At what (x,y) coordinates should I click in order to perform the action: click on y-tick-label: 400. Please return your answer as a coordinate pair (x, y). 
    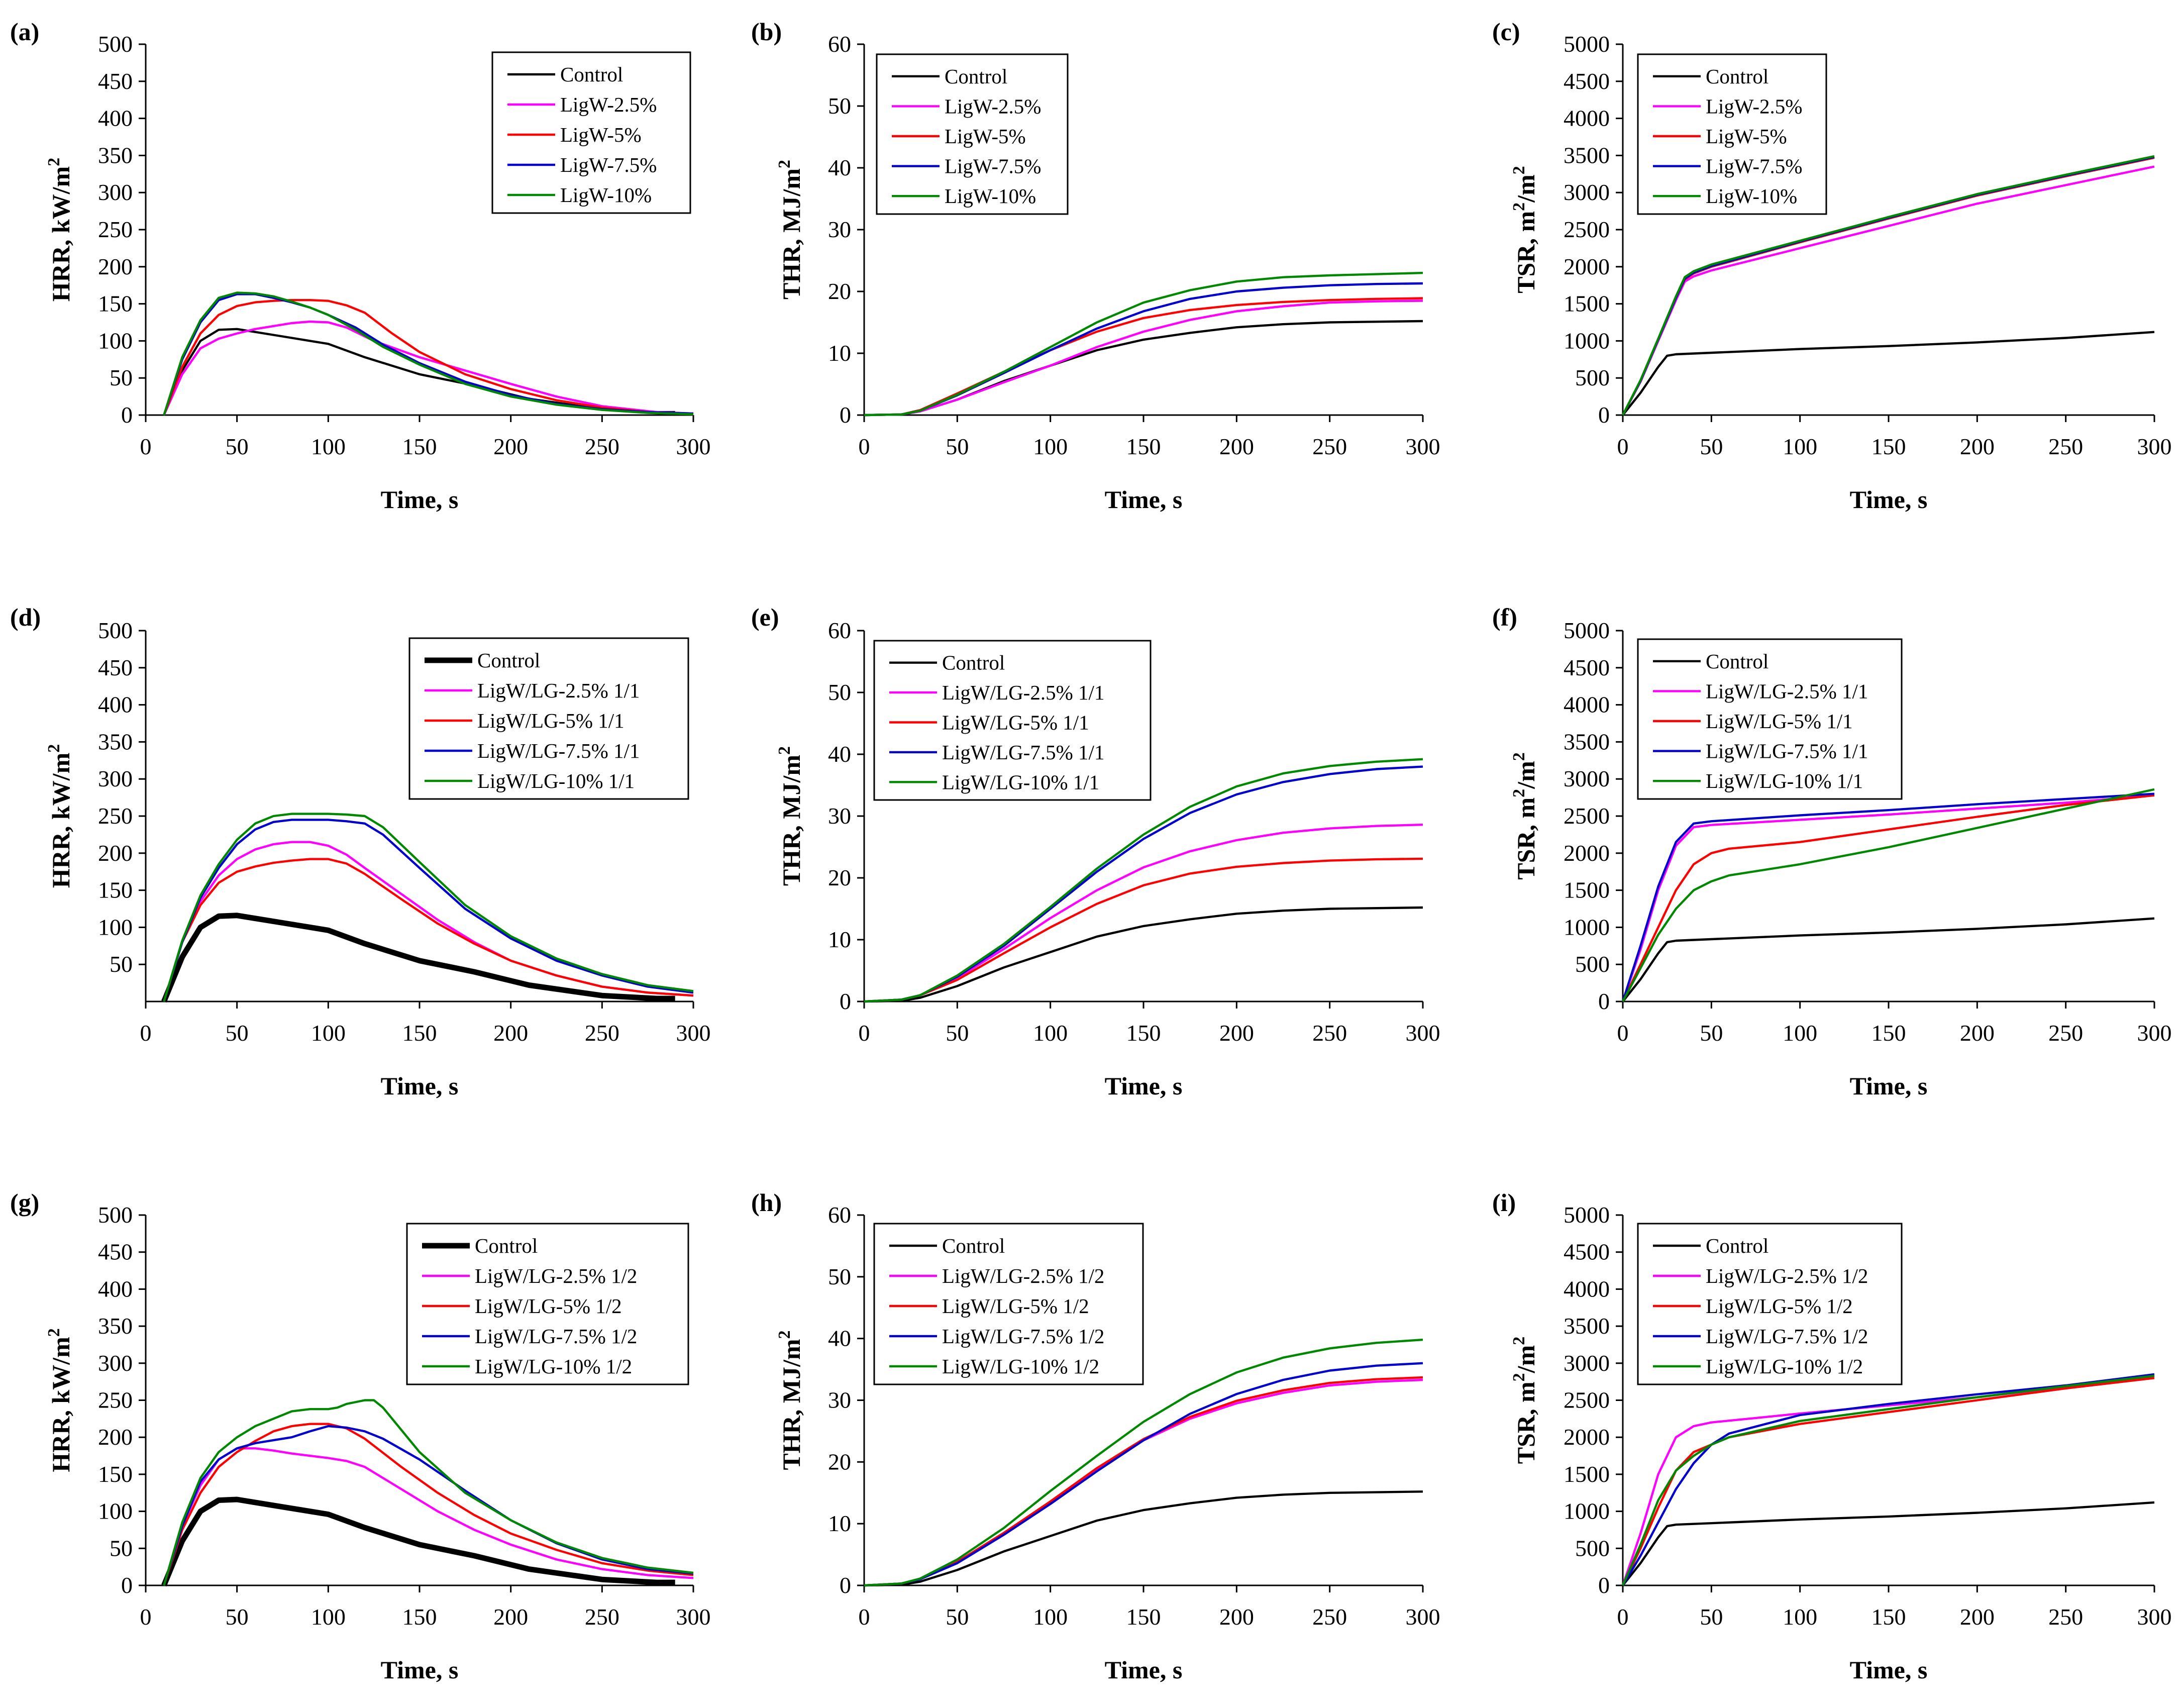
    Looking at the image, I should click on (116, 118).